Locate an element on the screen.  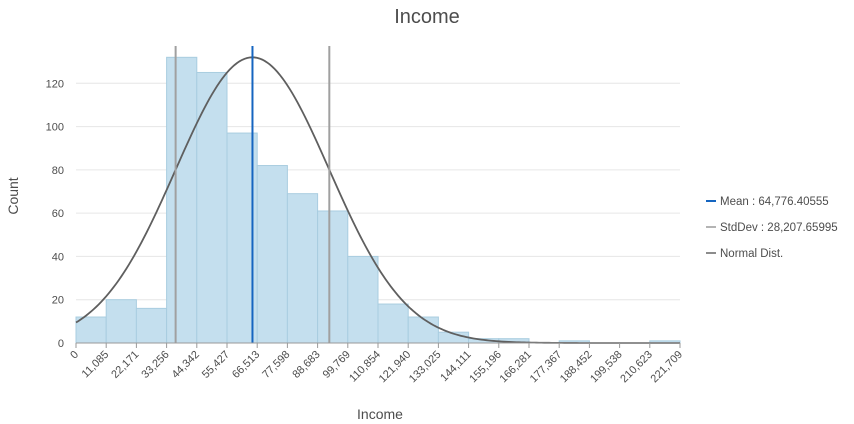
x-tick-label: 133,025 is located at coordinates (425, 367).